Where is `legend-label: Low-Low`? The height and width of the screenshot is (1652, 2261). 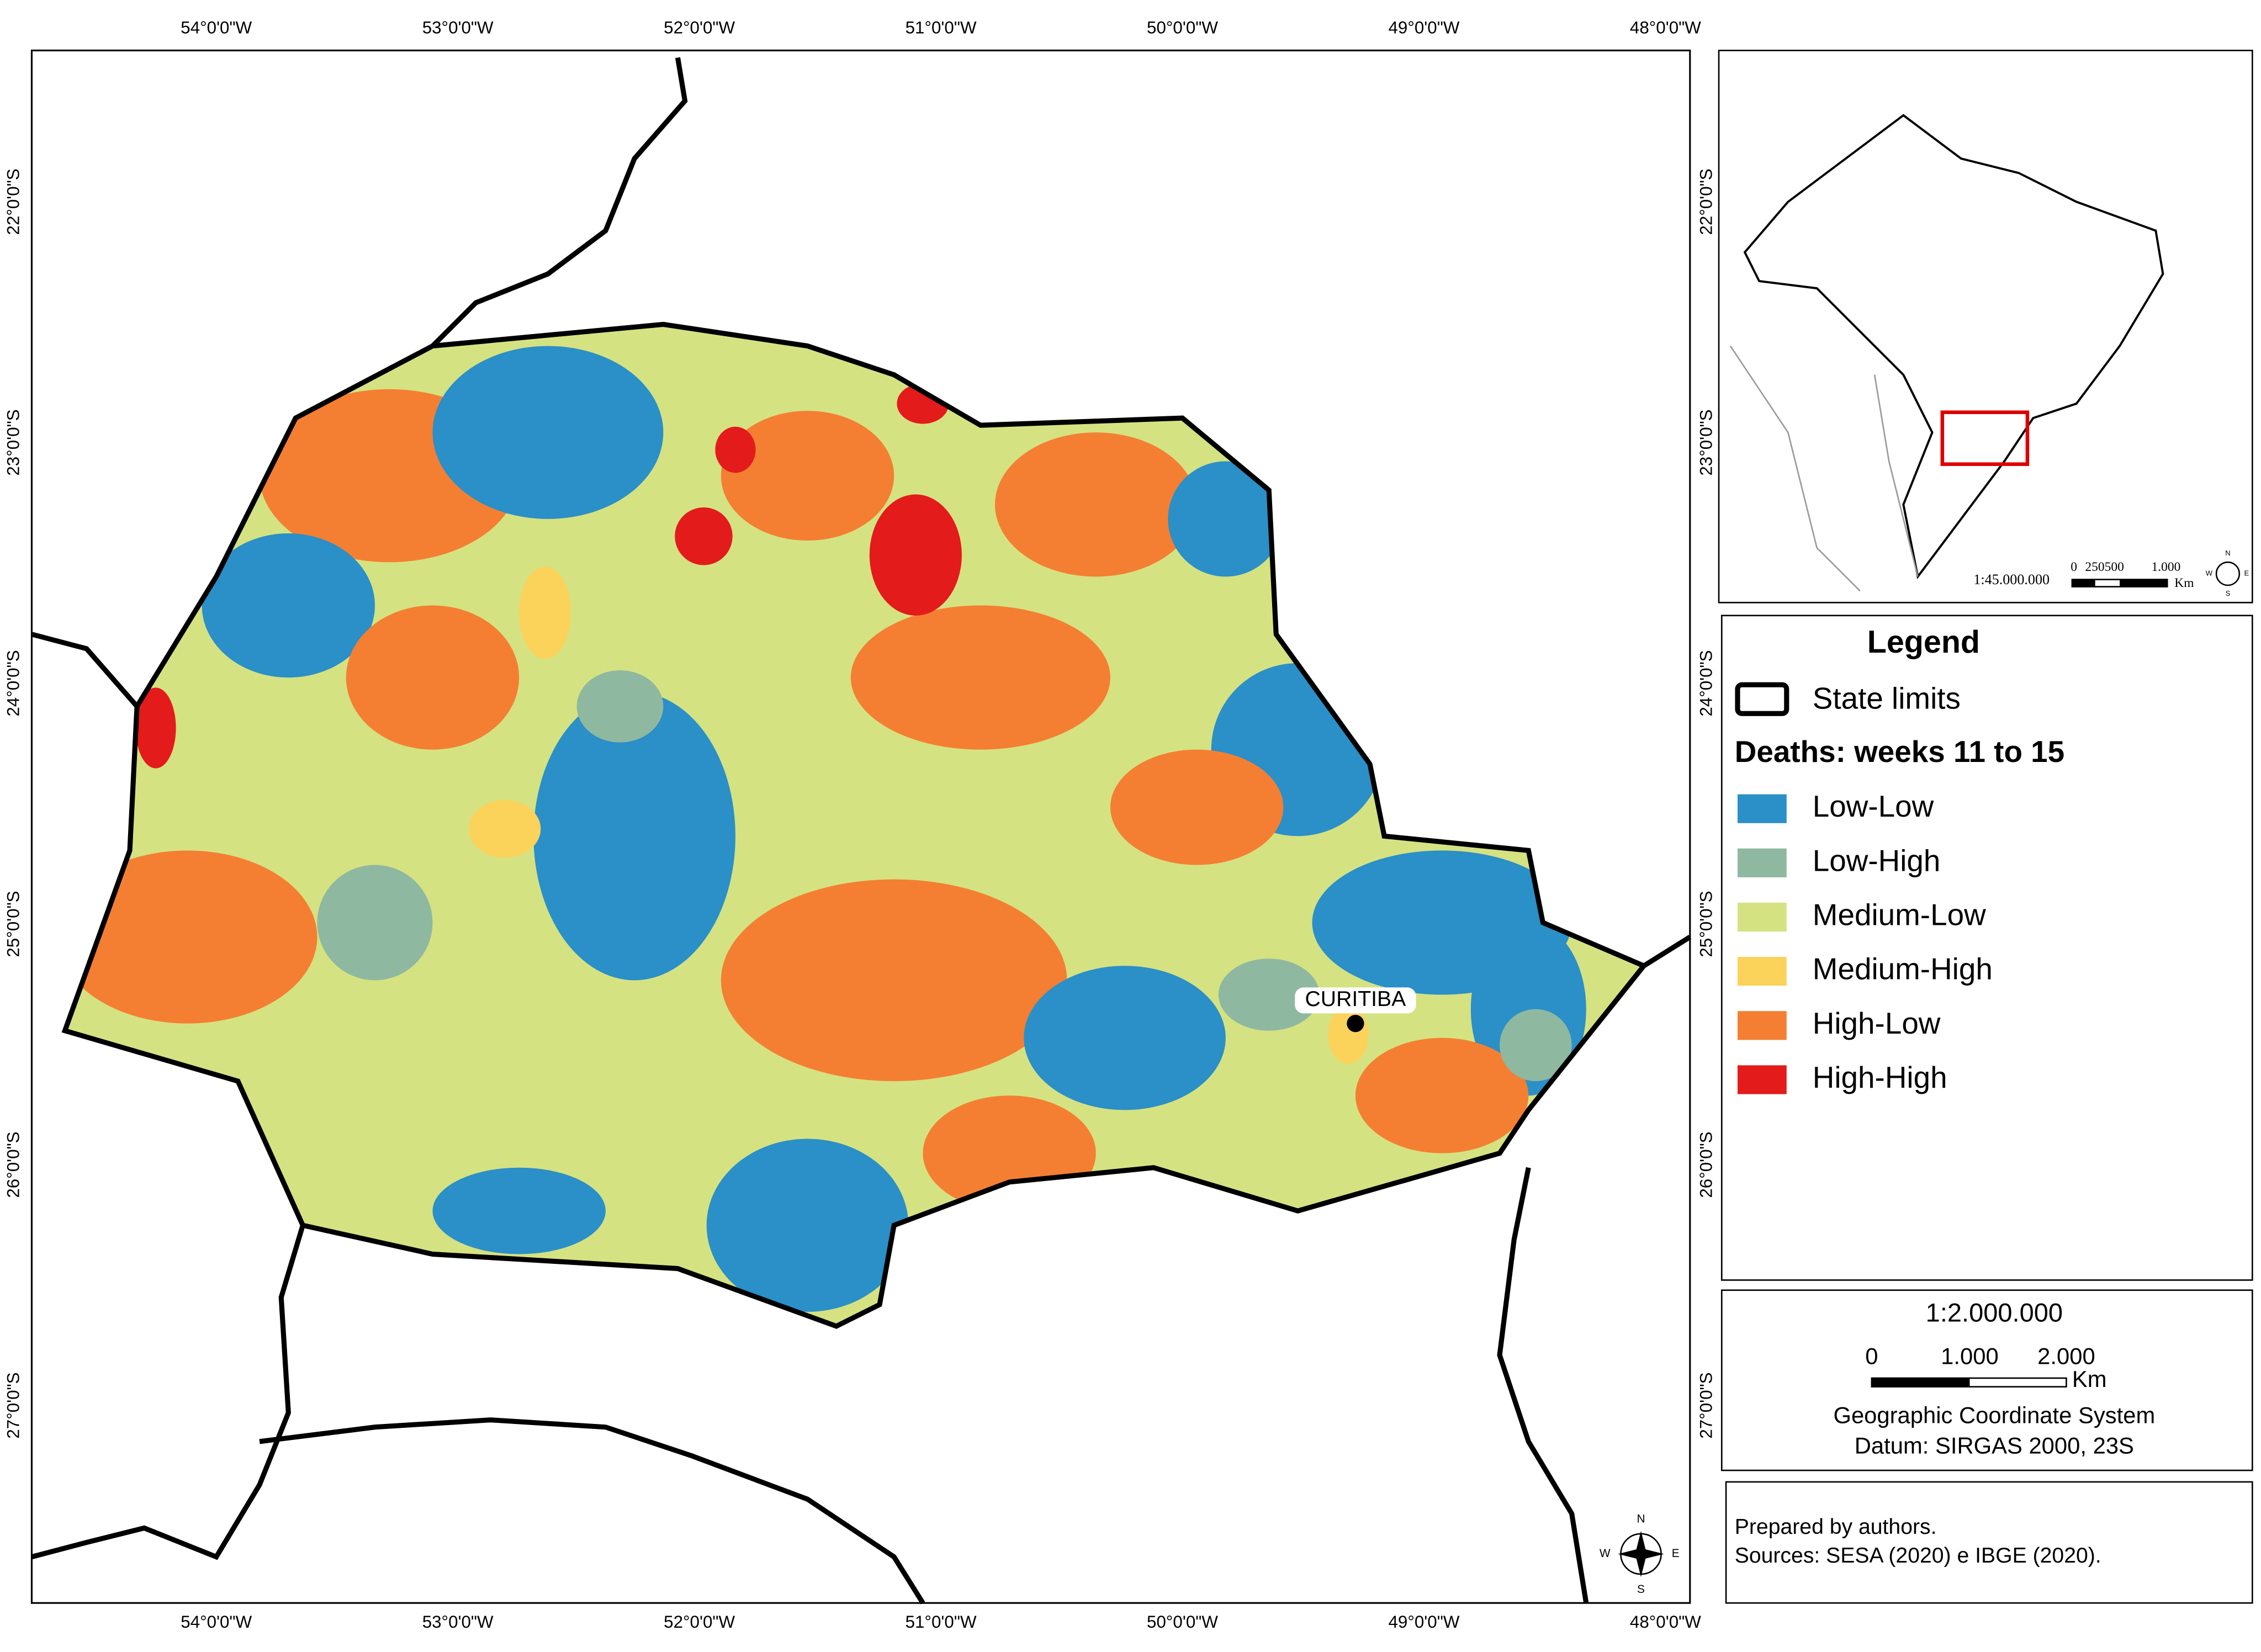 legend-label: Low-Low is located at coordinates (1874, 806).